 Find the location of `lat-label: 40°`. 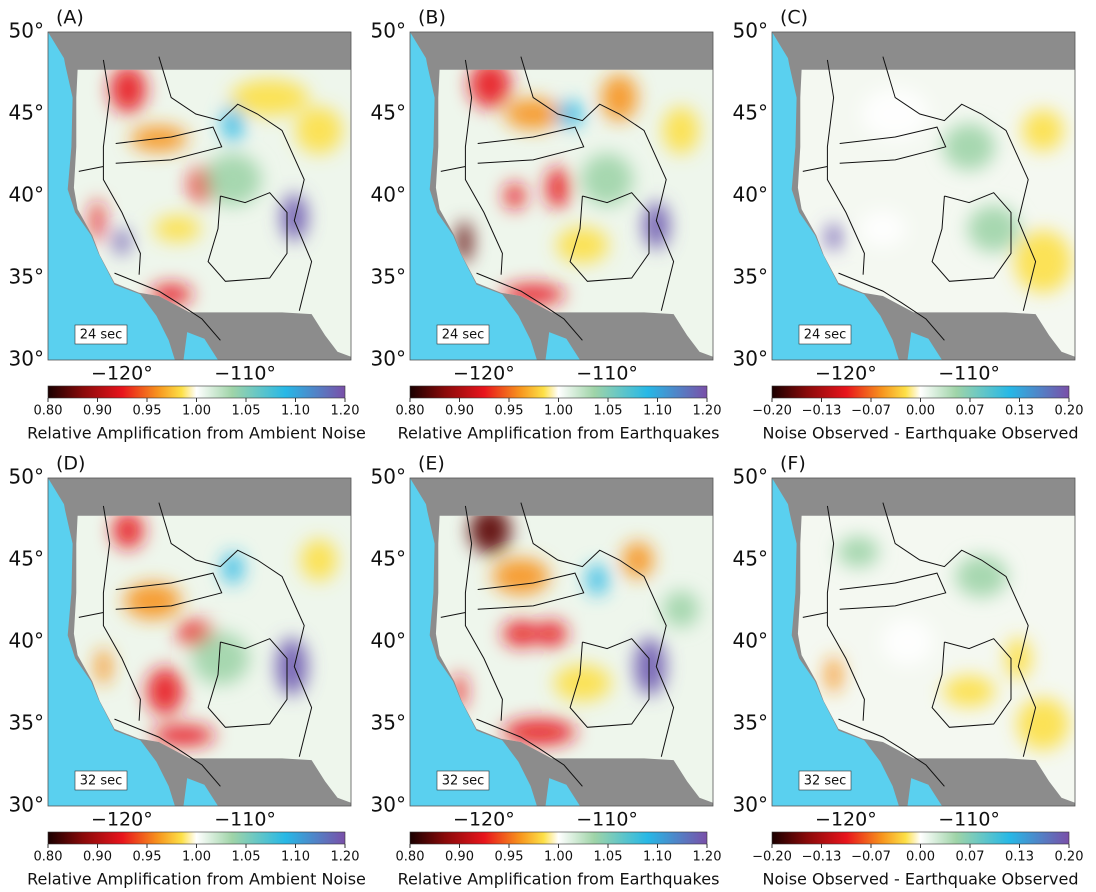

lat-label: 40° is located at coordinates (750, 195).